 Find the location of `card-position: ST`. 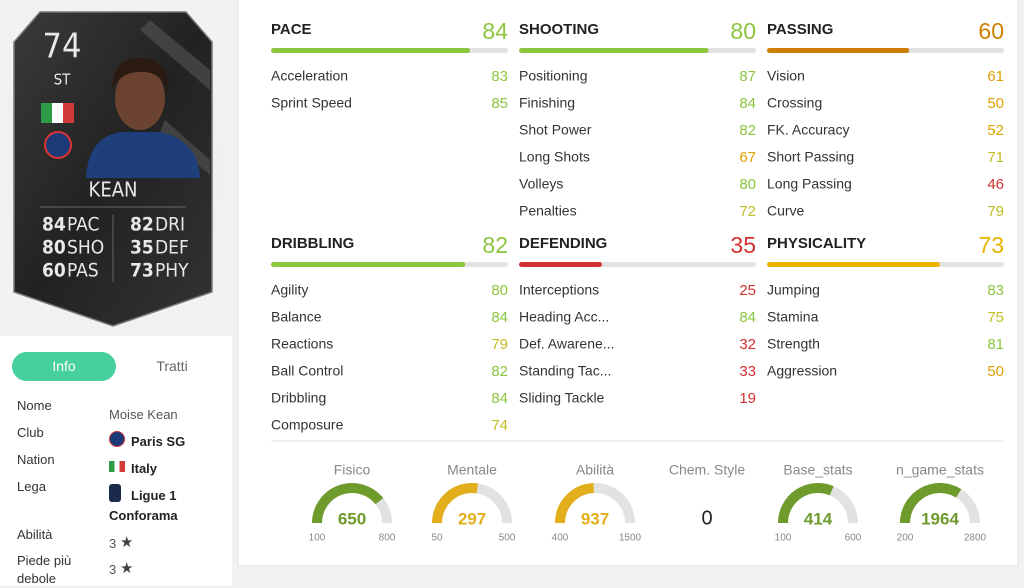

card-position: ST is located at coordinates (63, 80).